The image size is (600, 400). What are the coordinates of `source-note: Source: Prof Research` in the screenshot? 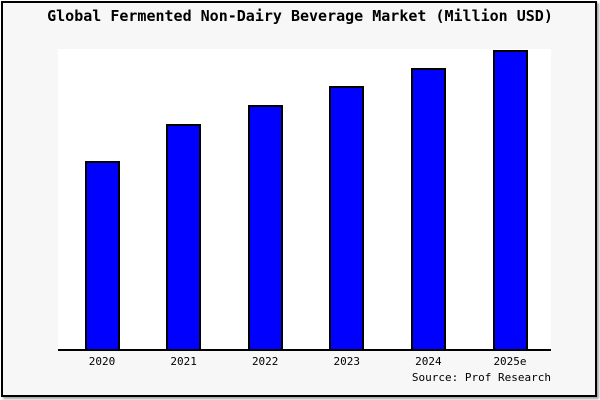 It's located at (481, 377).